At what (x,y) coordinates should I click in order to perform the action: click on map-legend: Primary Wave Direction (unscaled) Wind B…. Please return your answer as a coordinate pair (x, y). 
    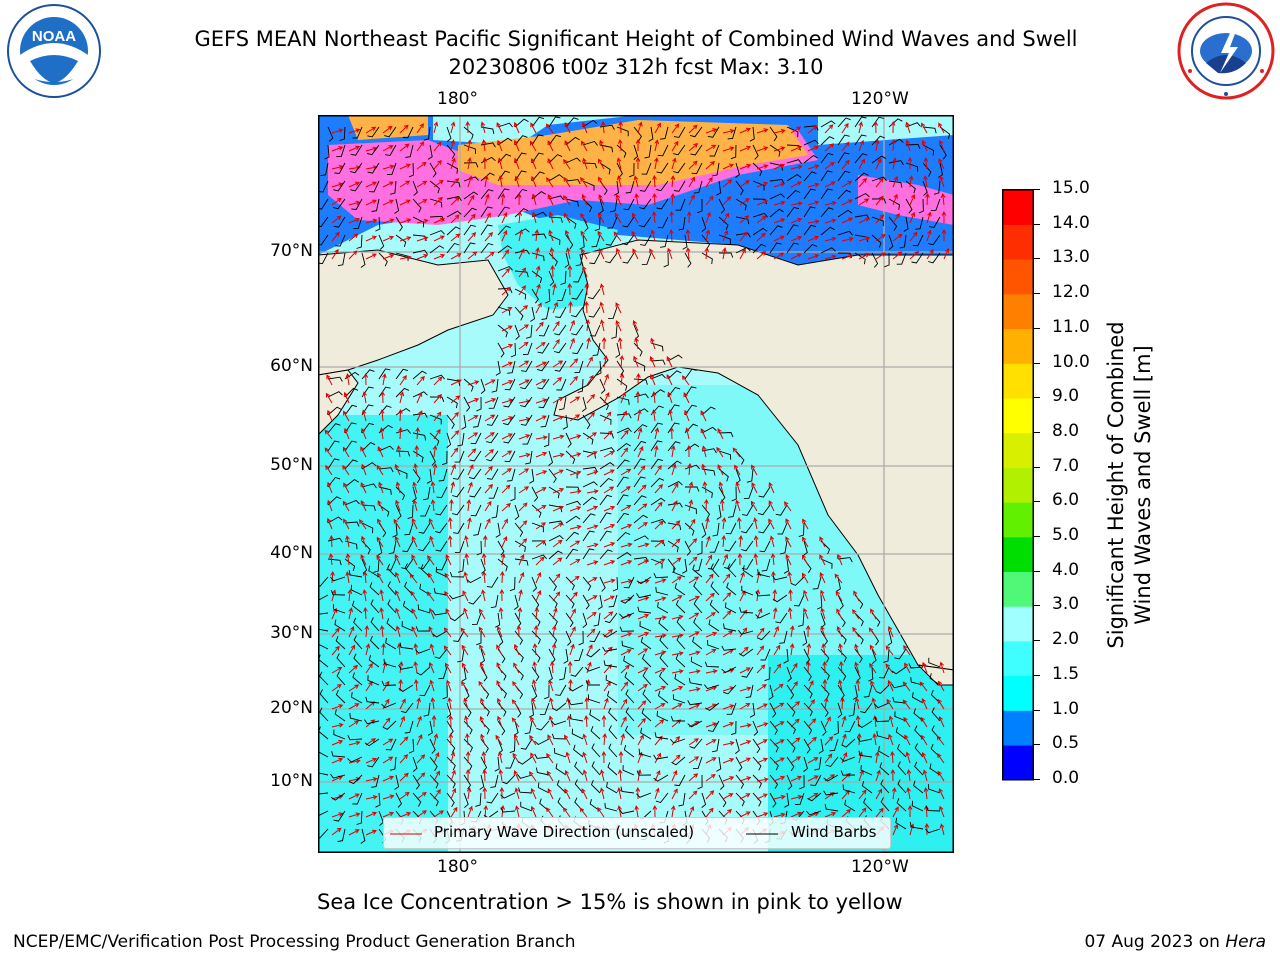
    Looking at the image, I should click on (637, 833).